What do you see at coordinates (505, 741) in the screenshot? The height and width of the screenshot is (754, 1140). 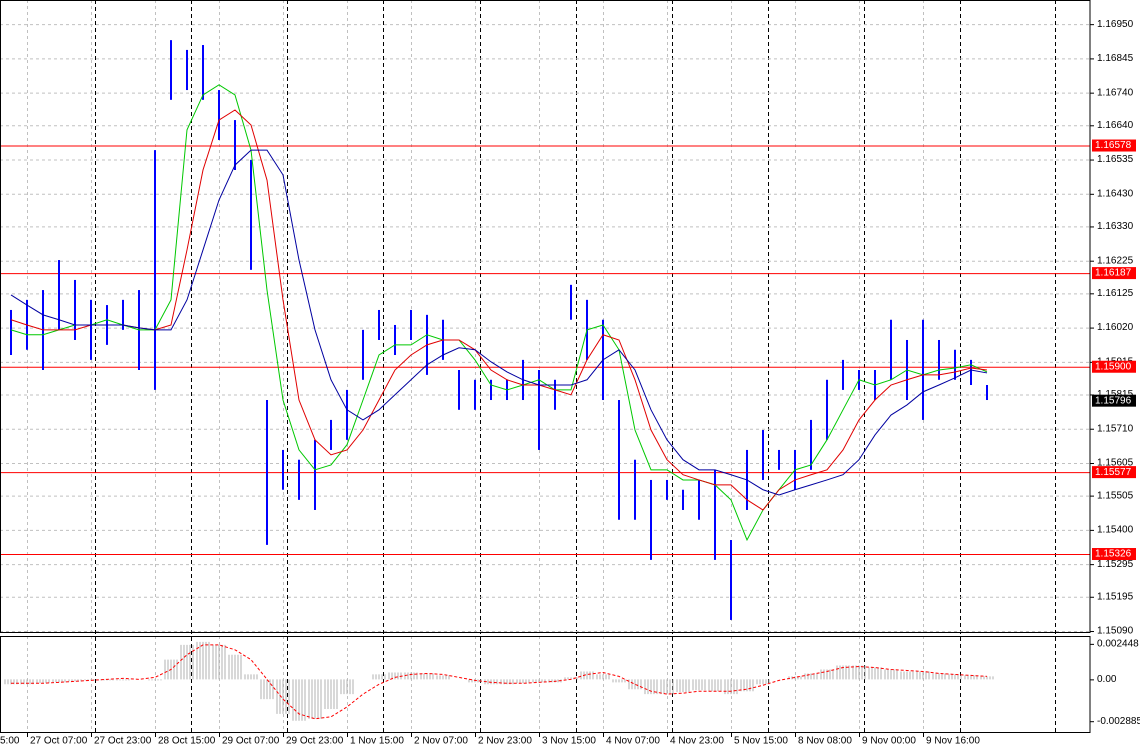 I see `x-tick-label: 2 Nov 23:00` at bounding box center [505, 741].